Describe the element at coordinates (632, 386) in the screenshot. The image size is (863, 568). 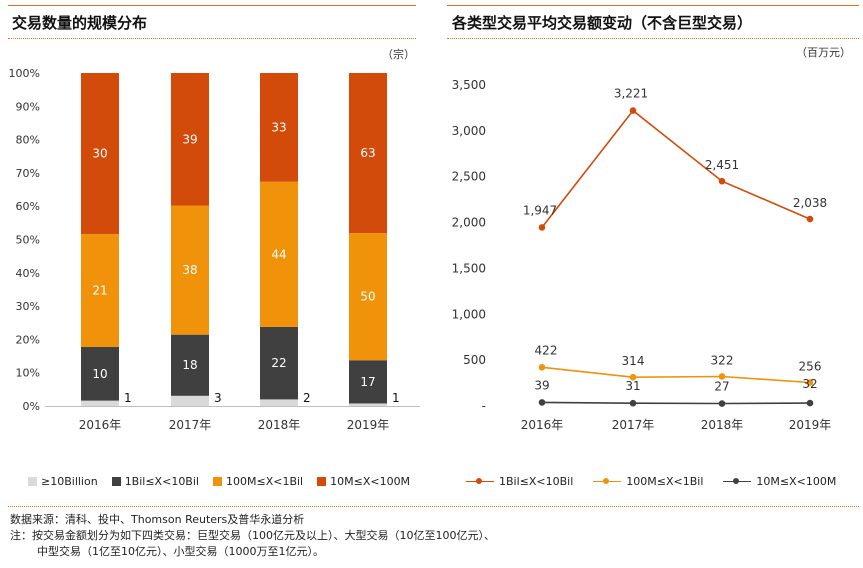
I see `line-data-label: 31` at that location.